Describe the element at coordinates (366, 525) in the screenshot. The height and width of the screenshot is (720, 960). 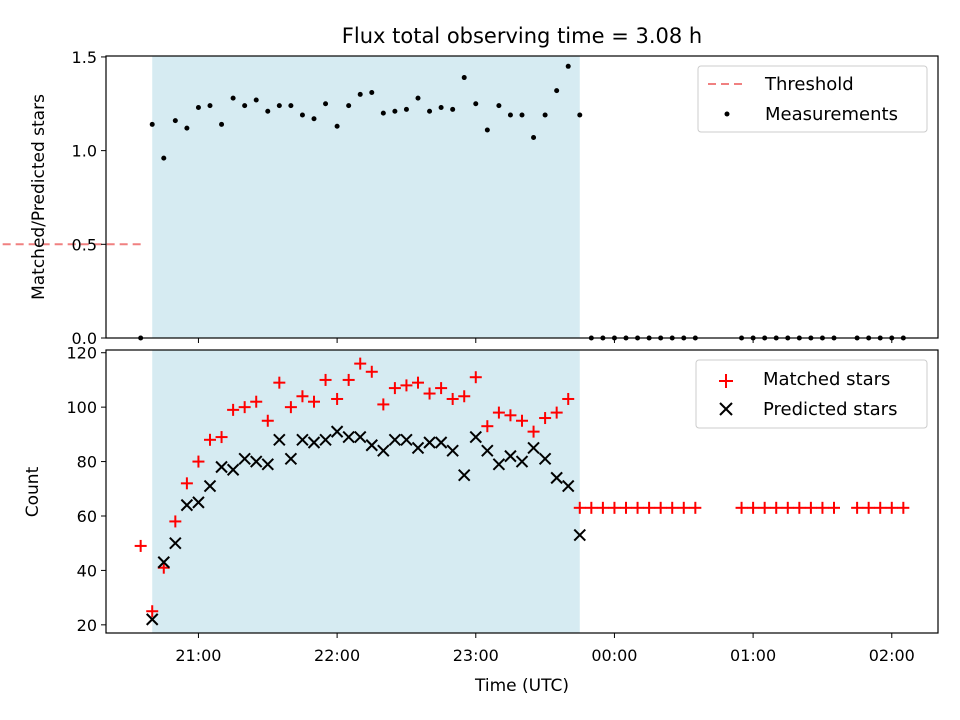
I see `predicted-stars-points` at that location.